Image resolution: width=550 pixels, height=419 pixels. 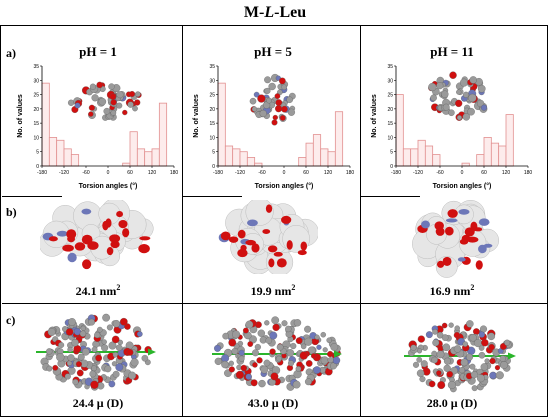 I want to click on x-axis-label: Torsion angles (°), so click(x=462, y=186).